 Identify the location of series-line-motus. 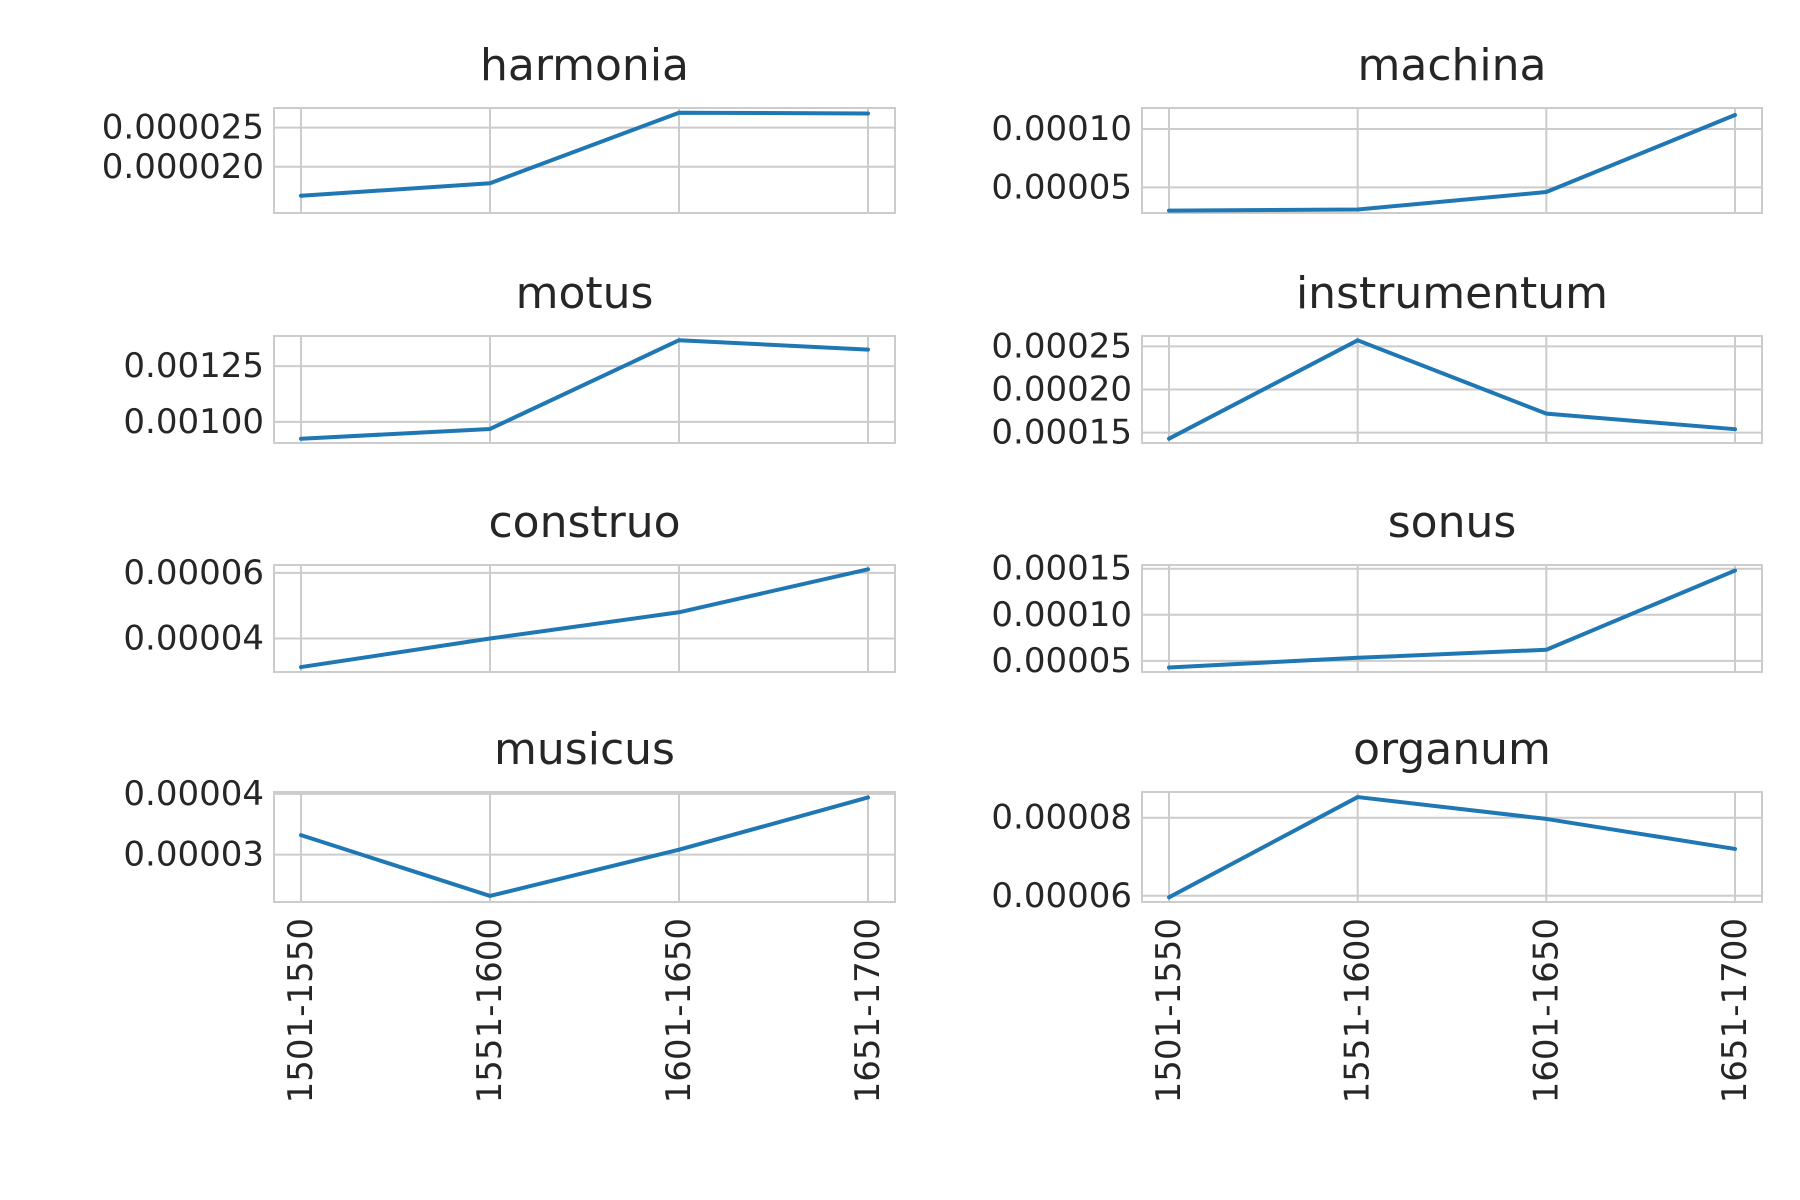
(584, 389).